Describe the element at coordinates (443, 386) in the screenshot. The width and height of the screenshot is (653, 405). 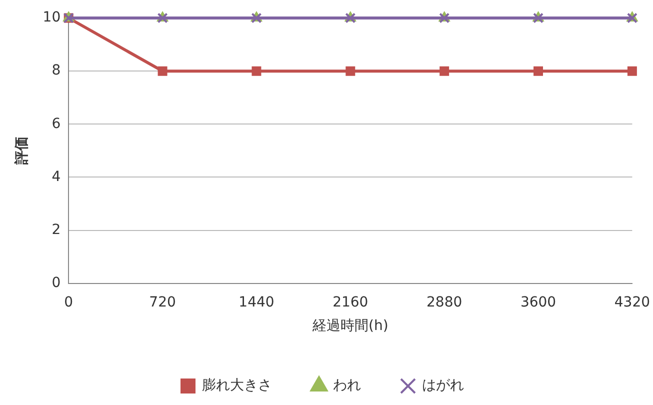
I see `legend-label: はがれ` at that location.